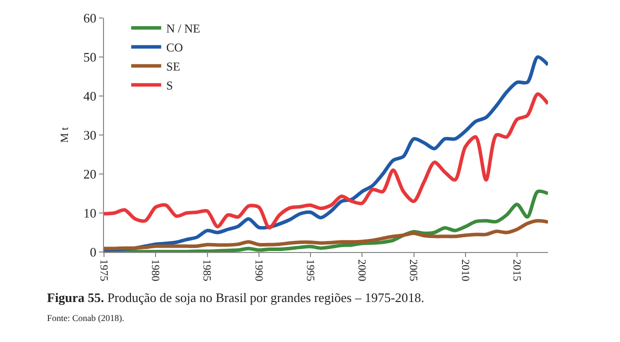 The height and width of the screenshot is (342, 620). What do you see at coordinates (258, 270) in the screenshot?
I see `x-tick-label: 1990` at bounding box center [258, 270].